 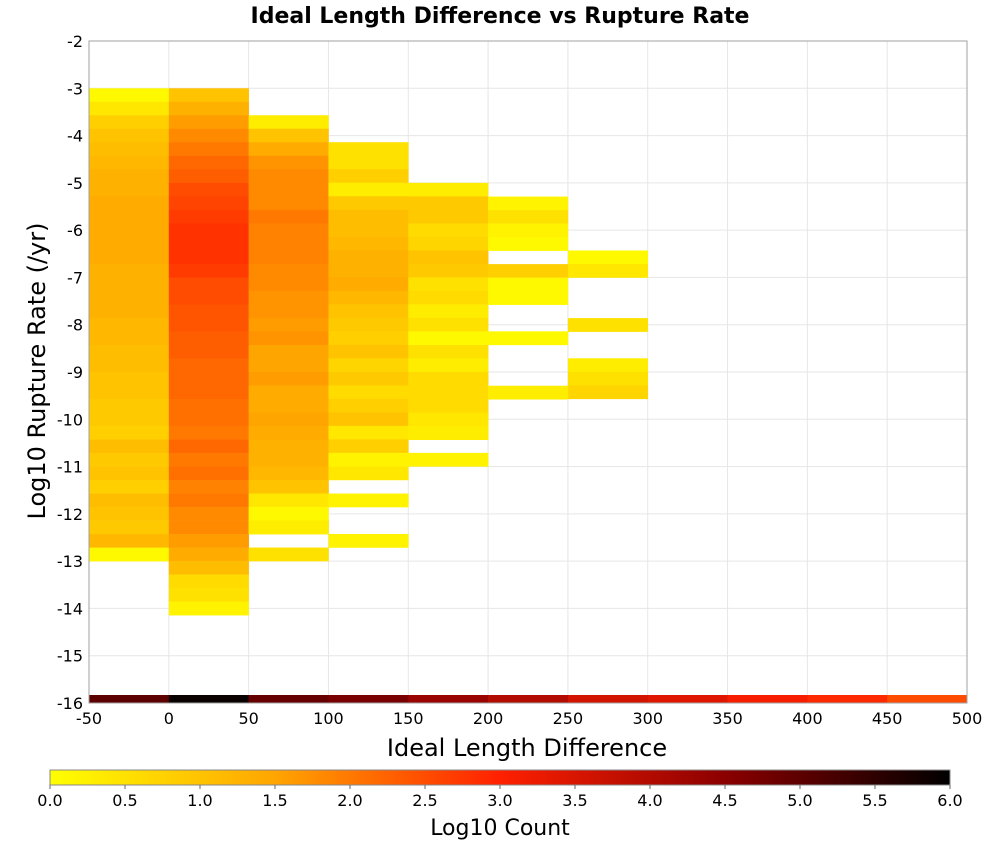 I want to click on y-tick-label: -13, so click(x=70, y=561).